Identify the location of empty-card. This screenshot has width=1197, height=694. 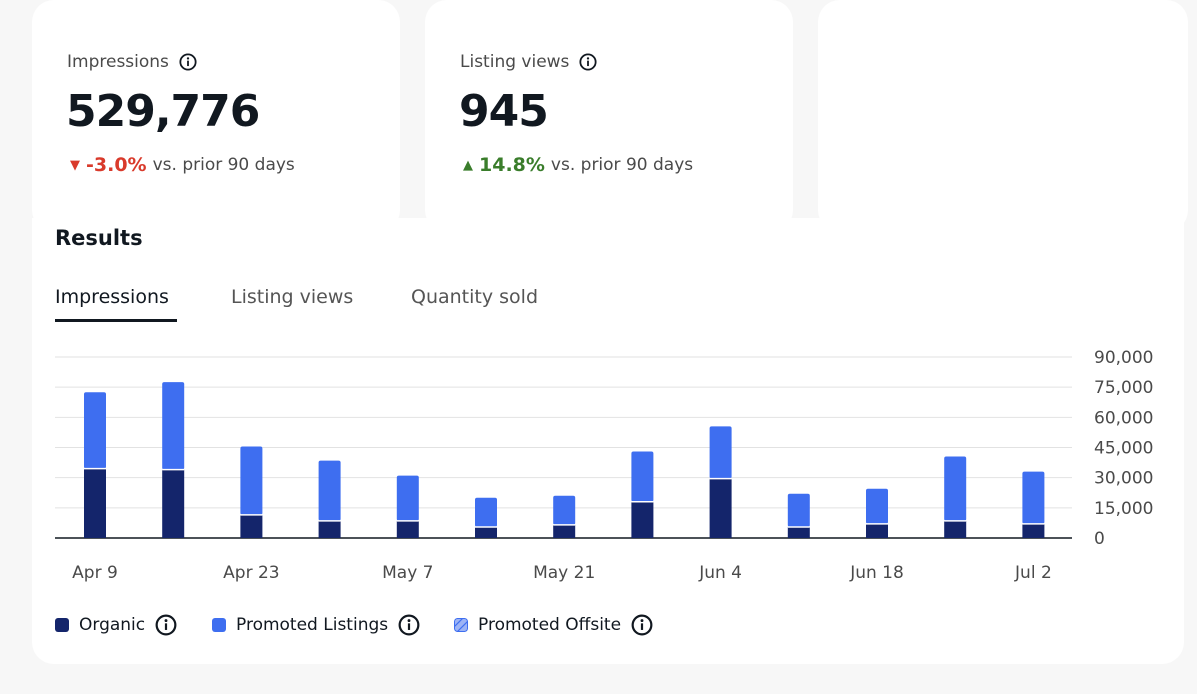
(1003, 116).